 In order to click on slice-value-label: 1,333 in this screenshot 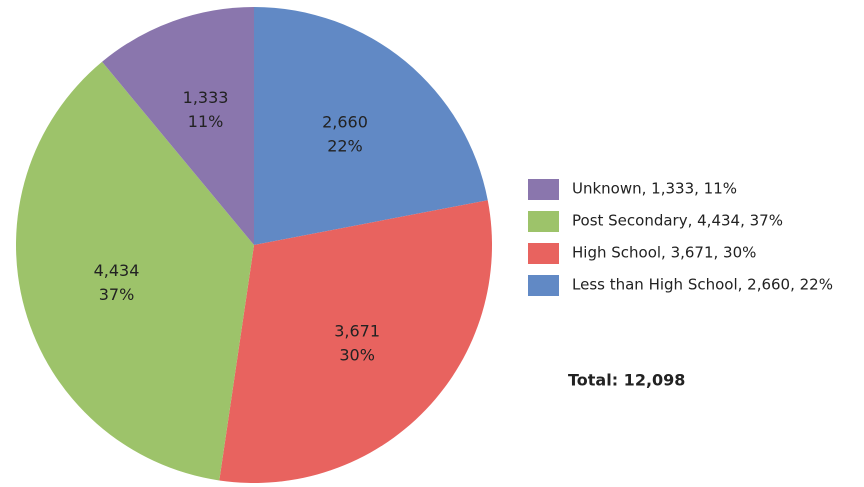, I will do `click(206, 97)`.